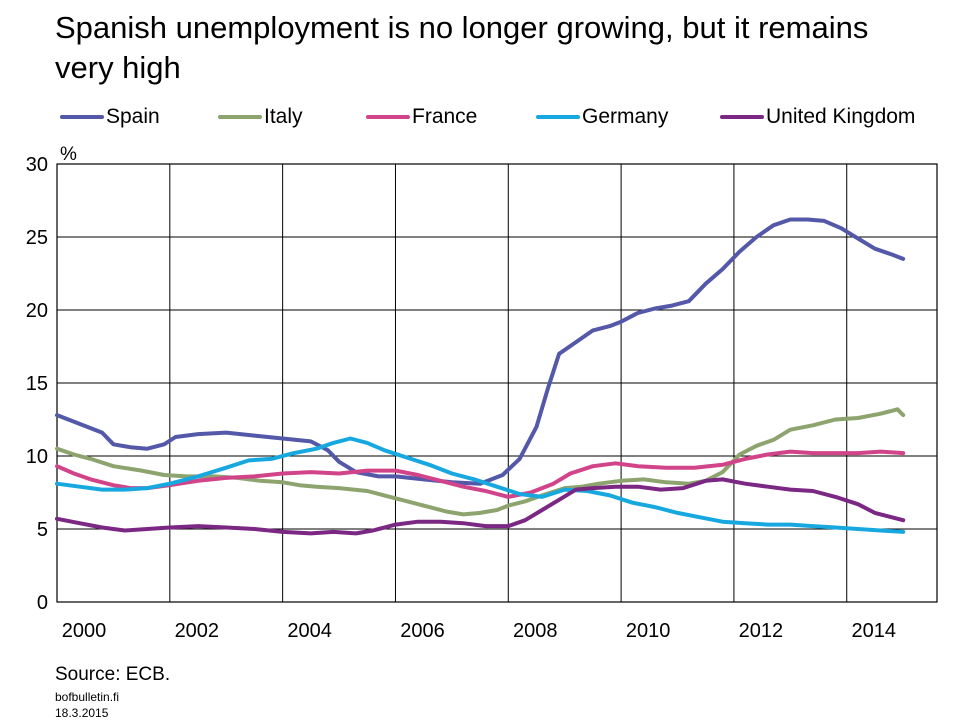  What do you see at coordinates (113, 674) in the screenshot?
I see `source-note: Source: ECB.` at bounding box center [113, 674].